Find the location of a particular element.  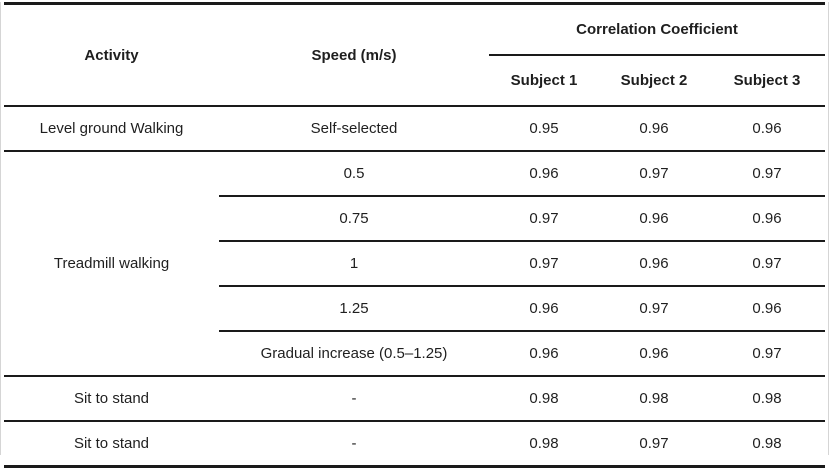

activity-cell: Level ground Walking is located at coordinates (111, 128).